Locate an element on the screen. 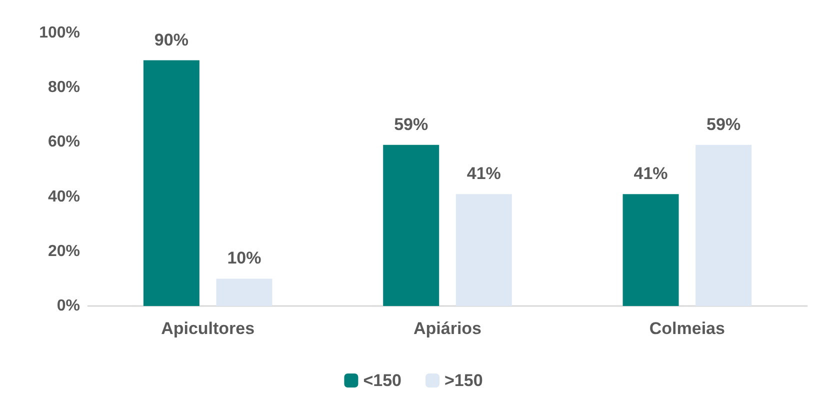  y-tick-label: 100% is located at coordinates (59, 33).